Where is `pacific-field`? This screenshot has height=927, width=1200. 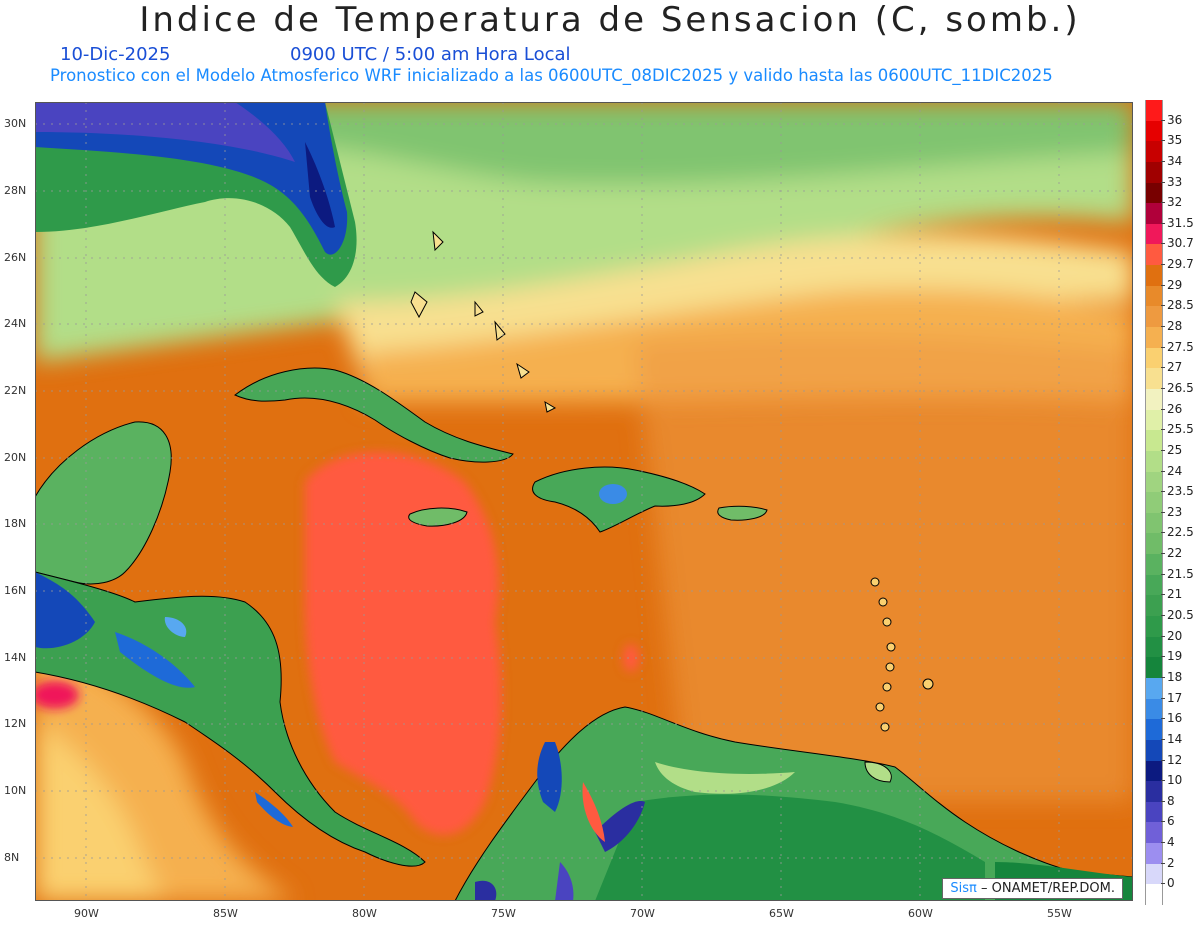
pacific-field is located at coordinates (165, 771).